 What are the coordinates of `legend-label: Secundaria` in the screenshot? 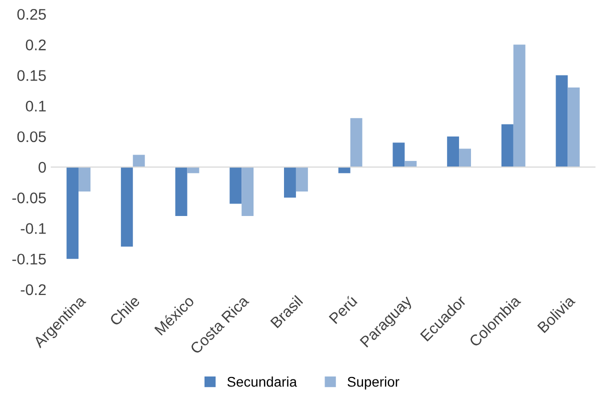 It's located at (262, 381).